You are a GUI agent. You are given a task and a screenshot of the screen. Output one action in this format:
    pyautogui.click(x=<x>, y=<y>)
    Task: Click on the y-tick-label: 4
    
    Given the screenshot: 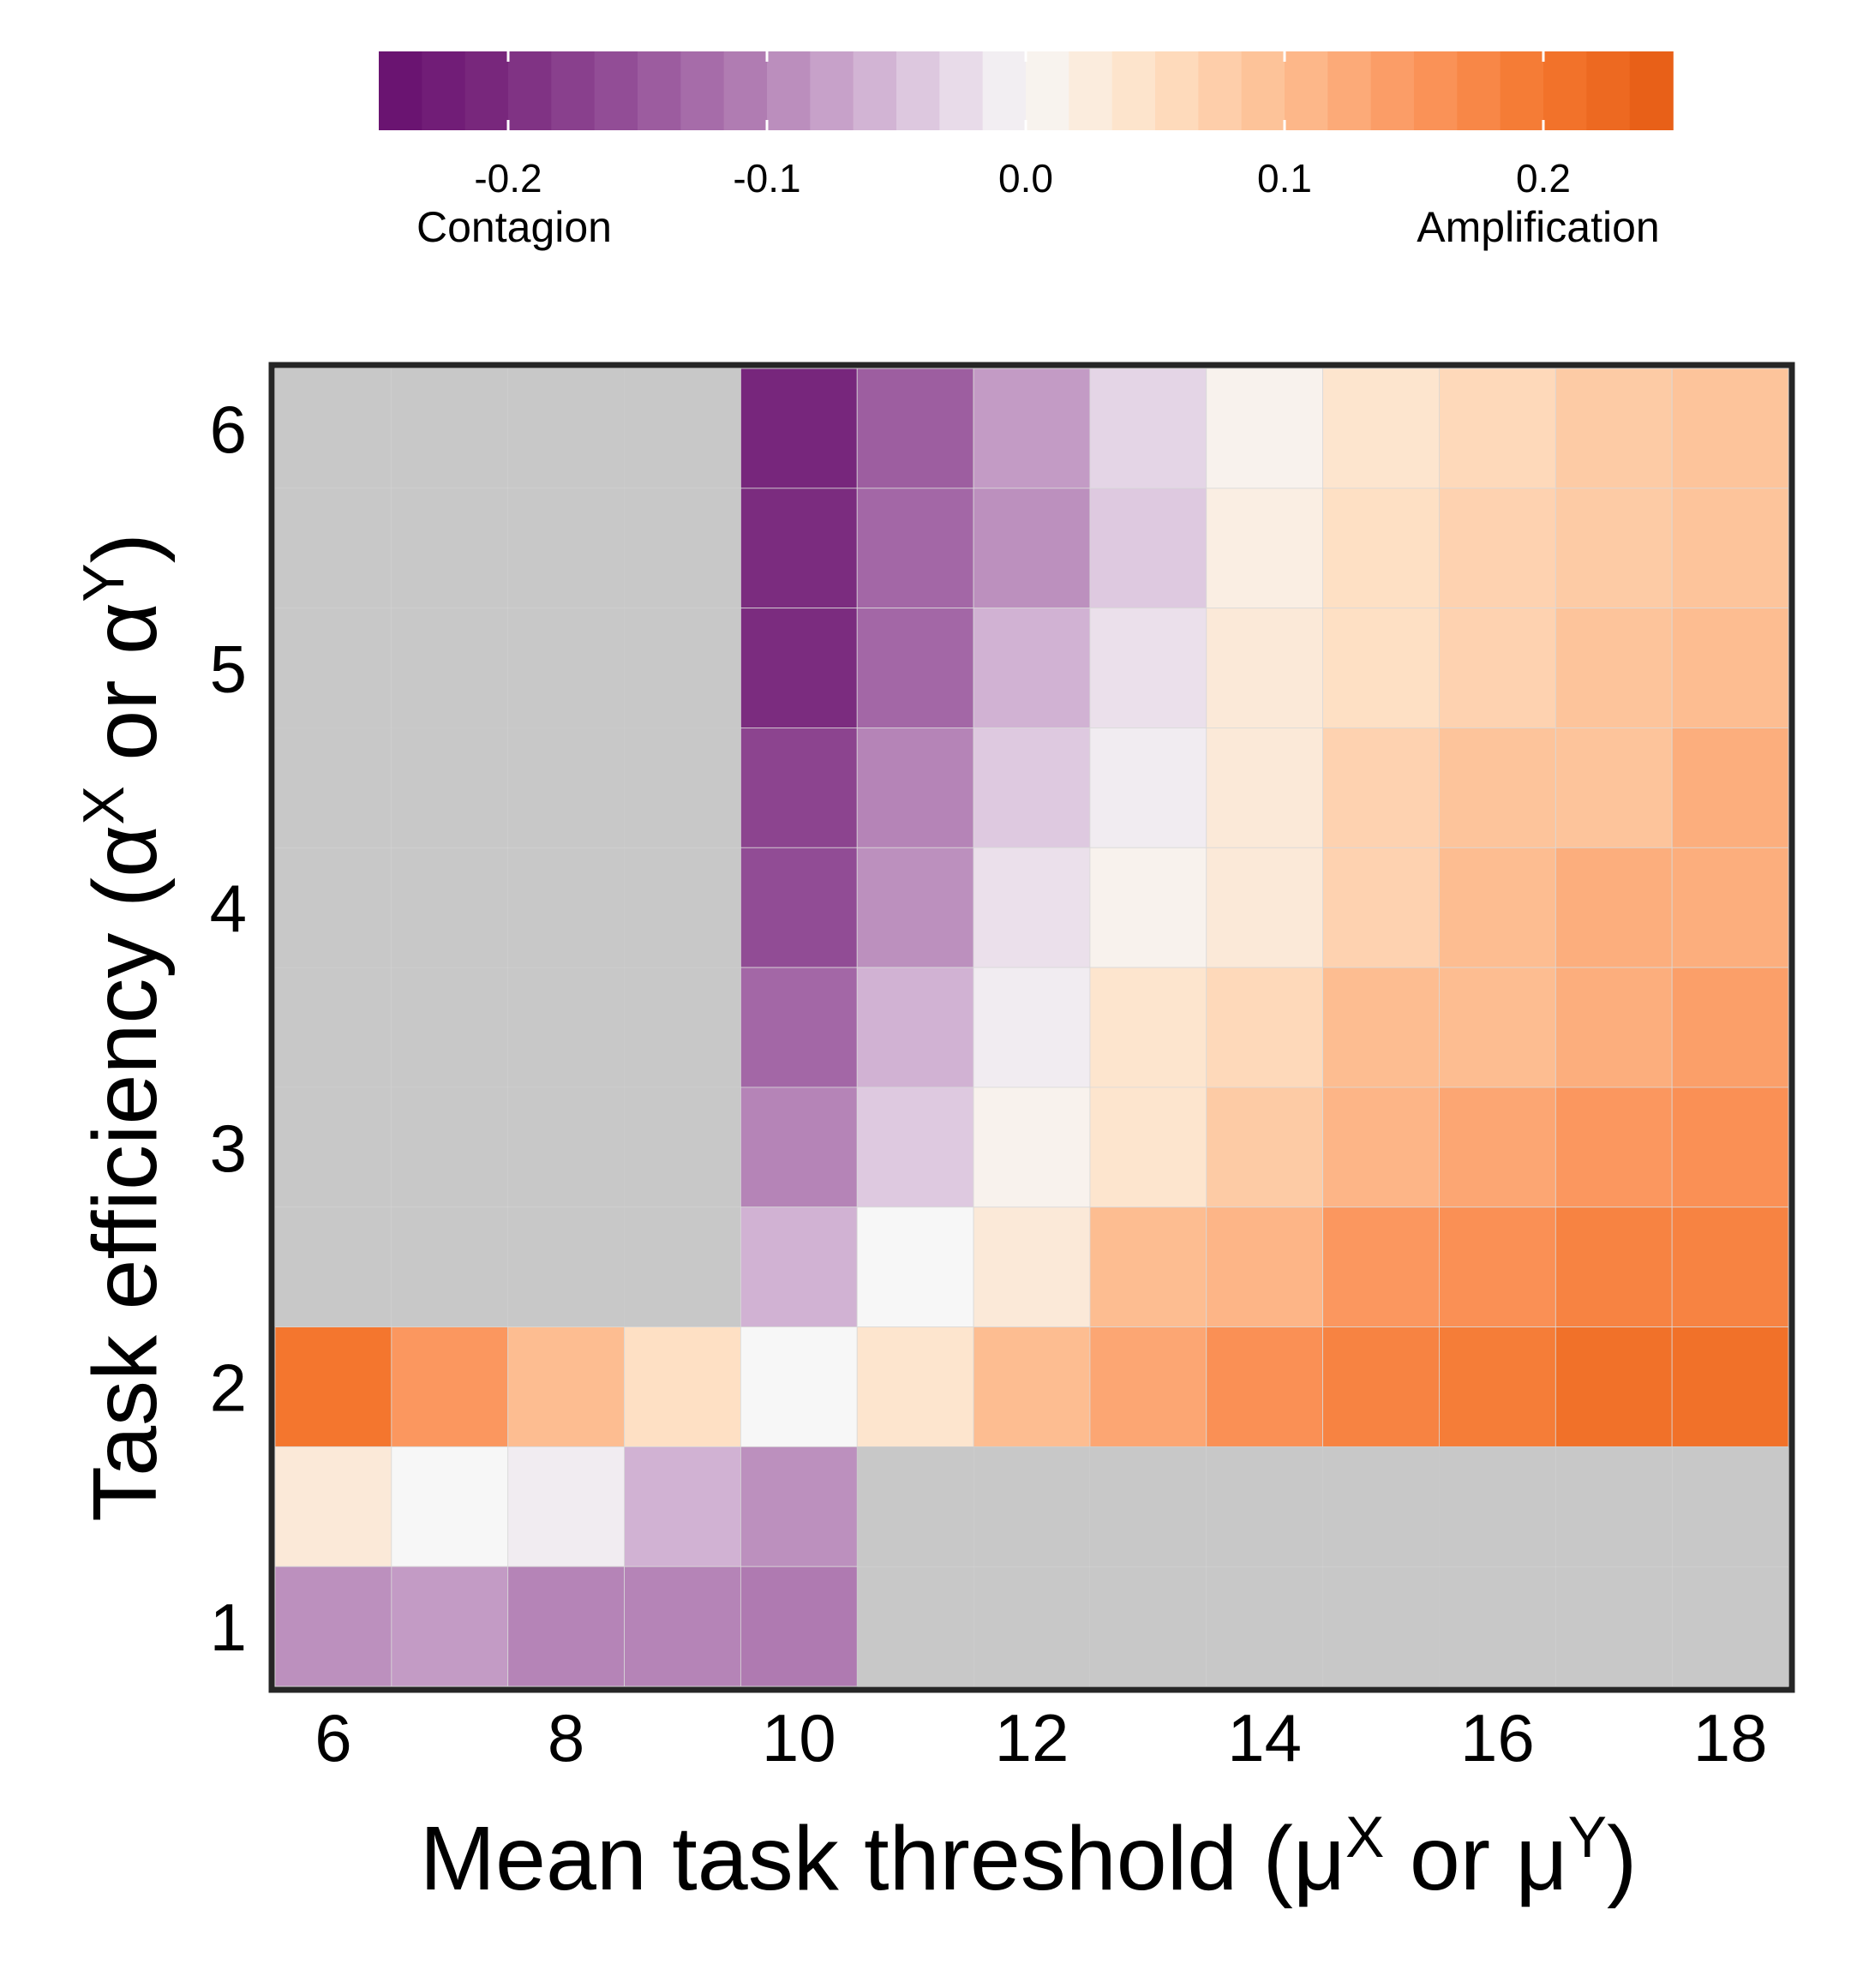 What is the action you would take?
    pyautogui.click(x=228, y=909)
    